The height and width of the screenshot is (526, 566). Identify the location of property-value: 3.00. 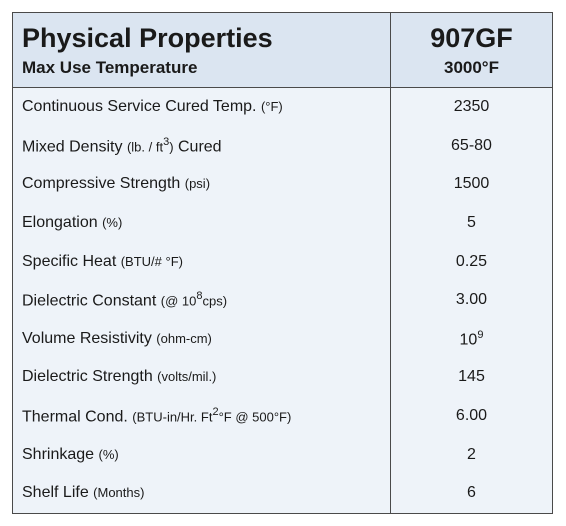
(471, 300).